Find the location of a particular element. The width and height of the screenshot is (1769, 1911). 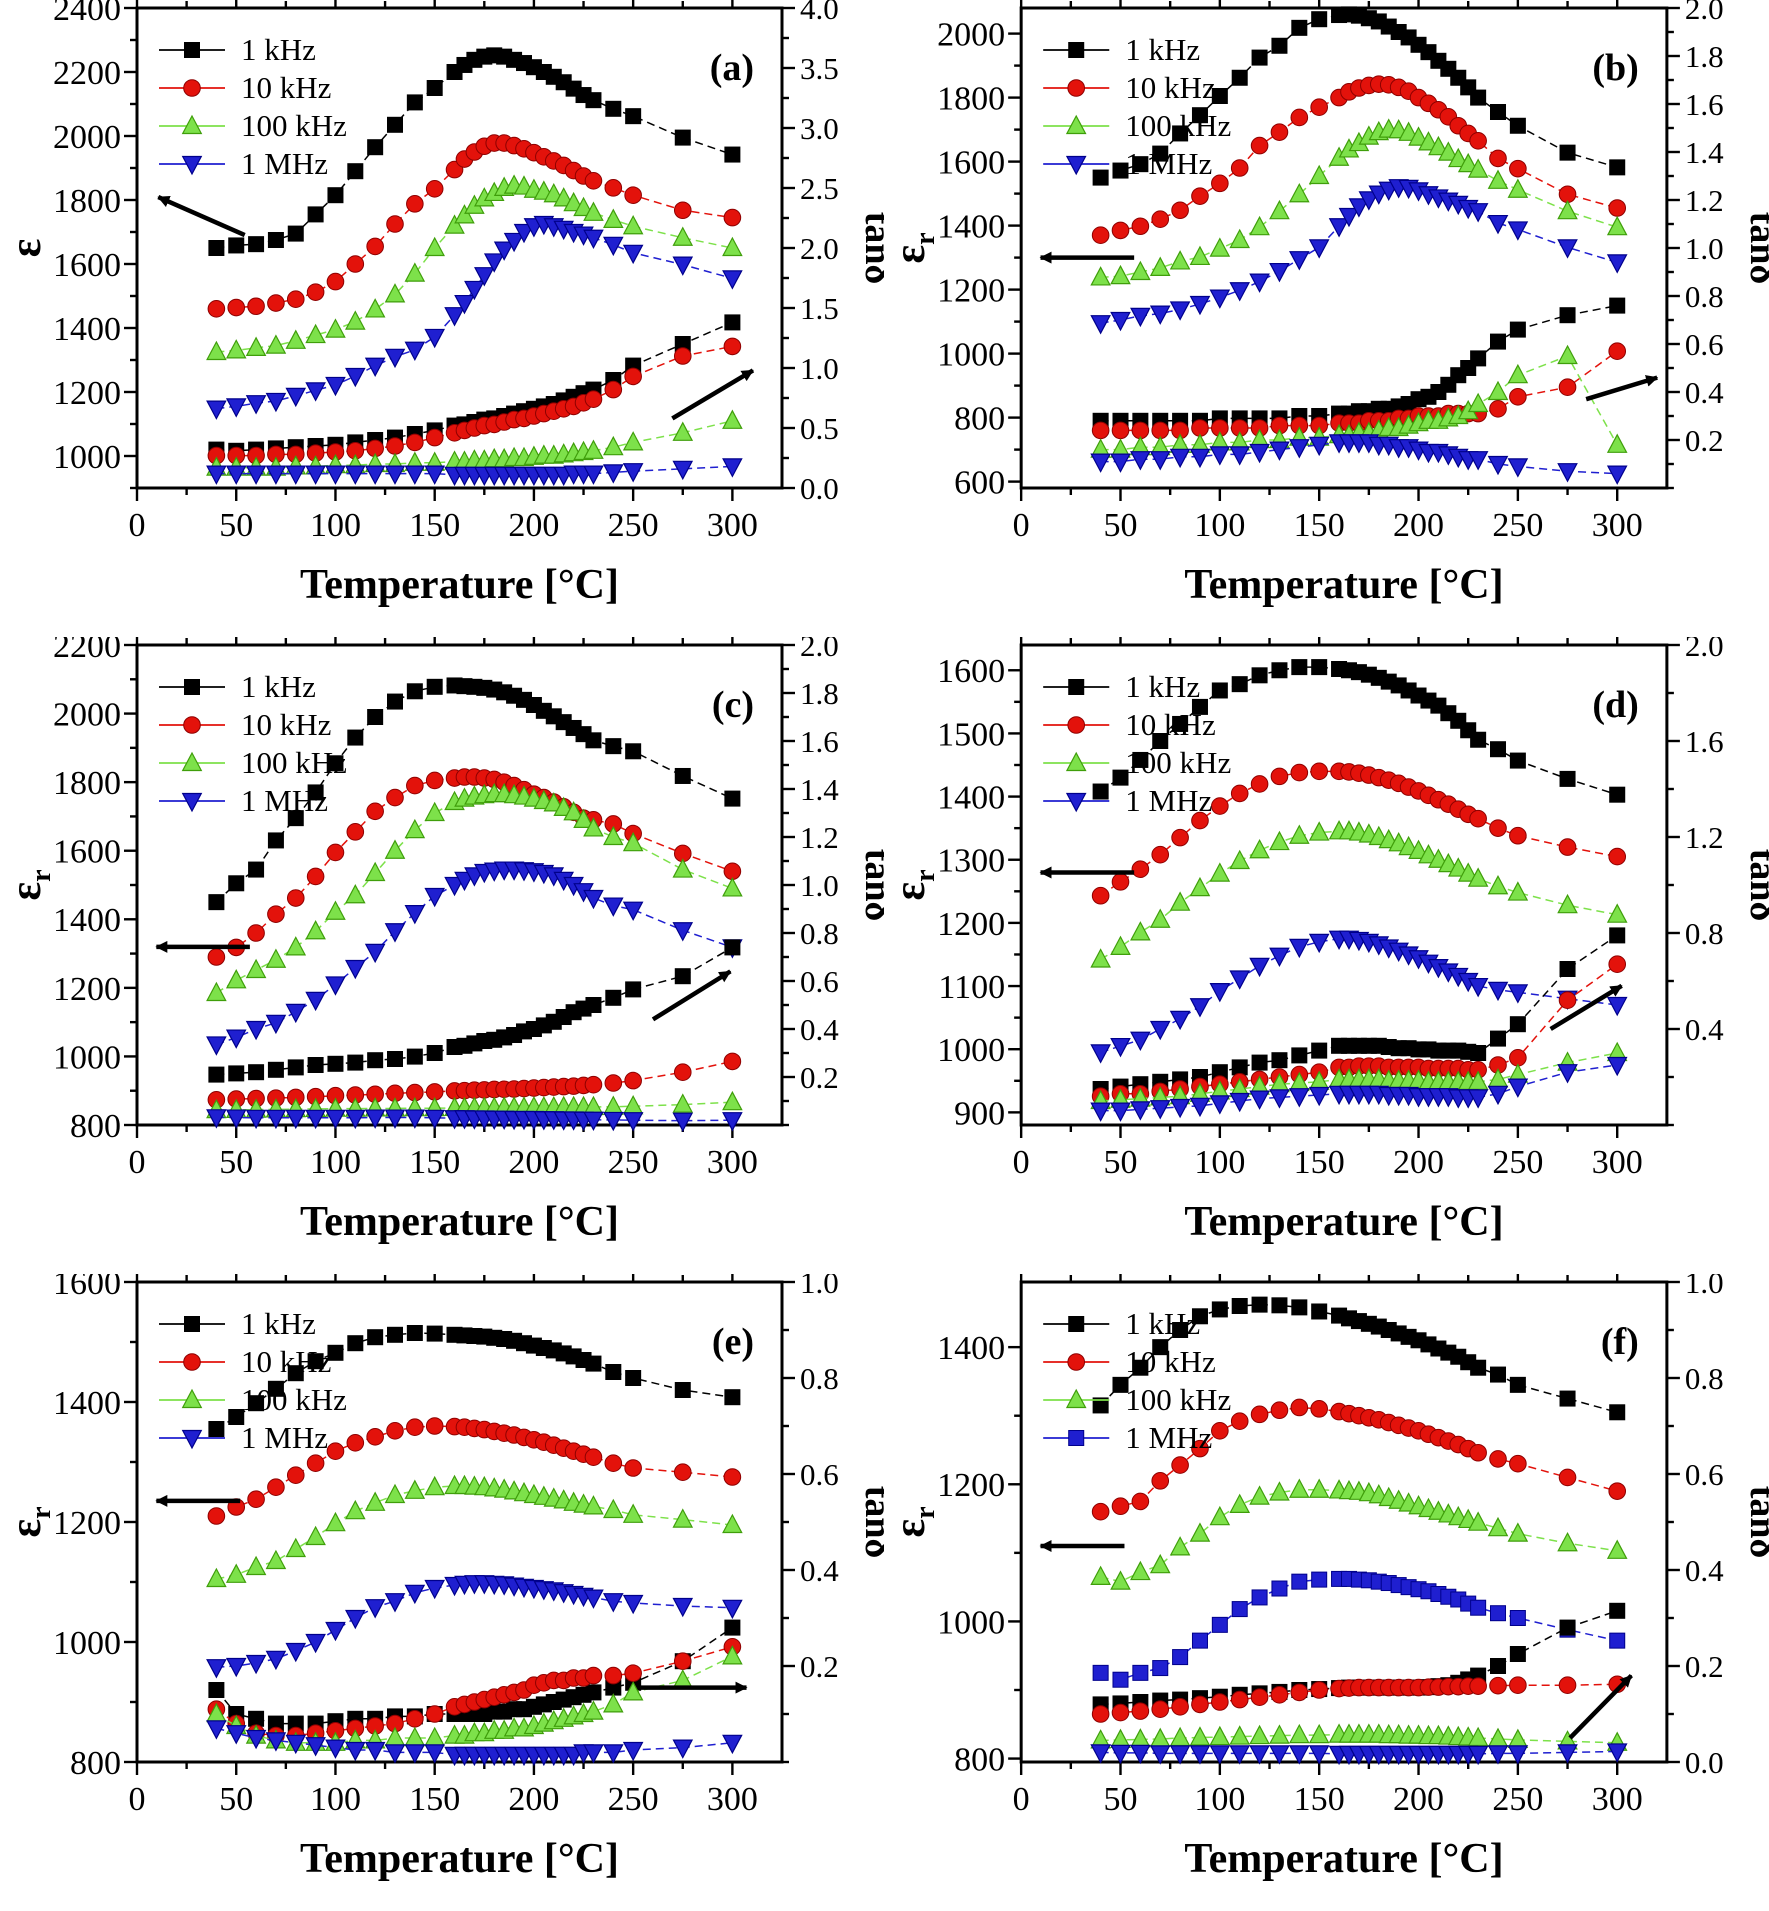

svg-text: 900 is located at coordinates (979, 1113).